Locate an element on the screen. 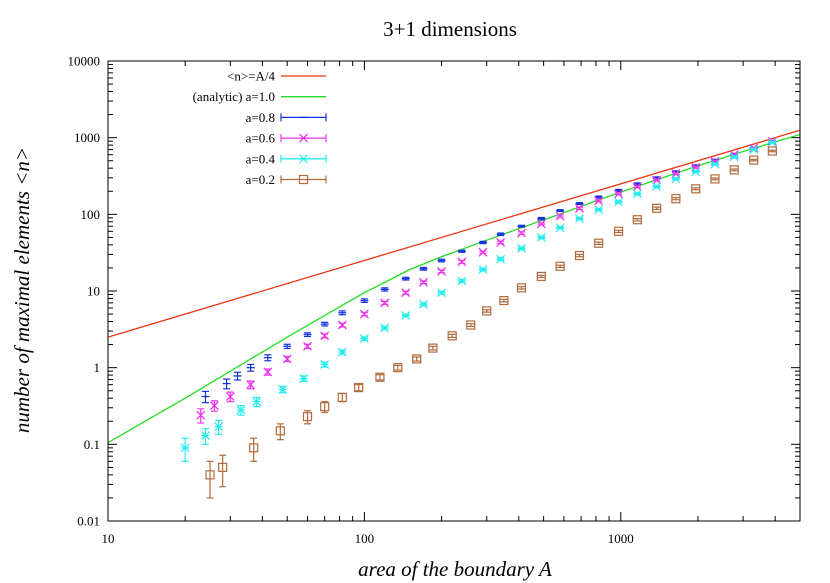  legend-label: <n>=A/4 is located at coordinates (251, 76).